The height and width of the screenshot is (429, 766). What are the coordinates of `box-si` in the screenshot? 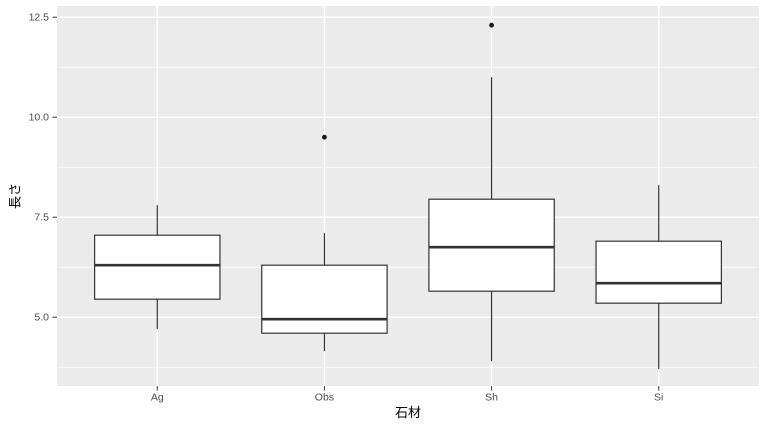 It's located at (658, 272).